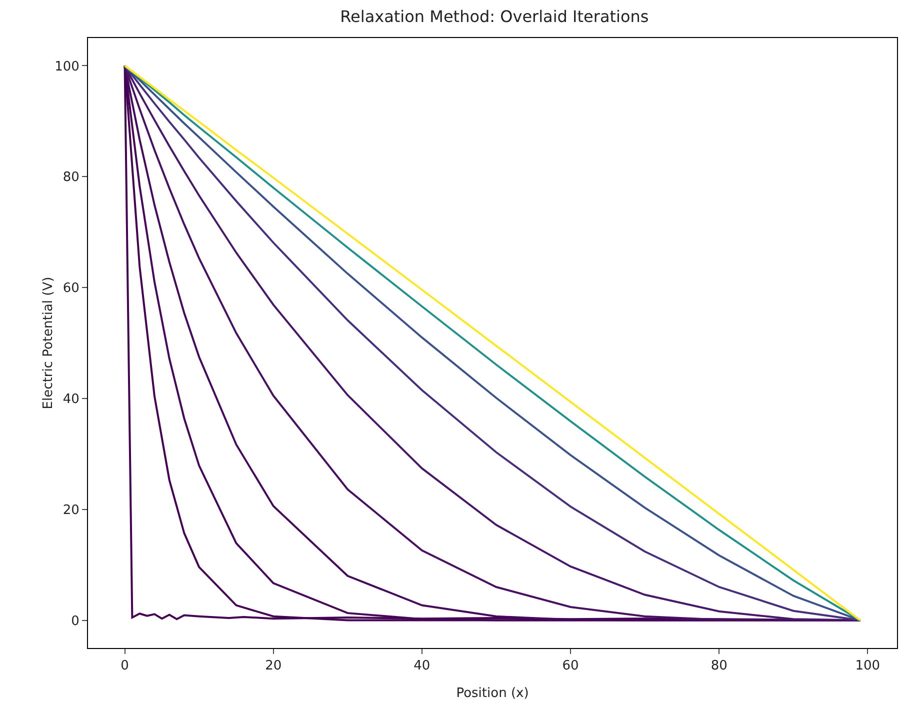 The width and height of the screenshot is (899, 704). What do you see at coordinates (719, 666) in the screenshot?
I see `x-tick-label: 80` at bounding box center [719, 666].